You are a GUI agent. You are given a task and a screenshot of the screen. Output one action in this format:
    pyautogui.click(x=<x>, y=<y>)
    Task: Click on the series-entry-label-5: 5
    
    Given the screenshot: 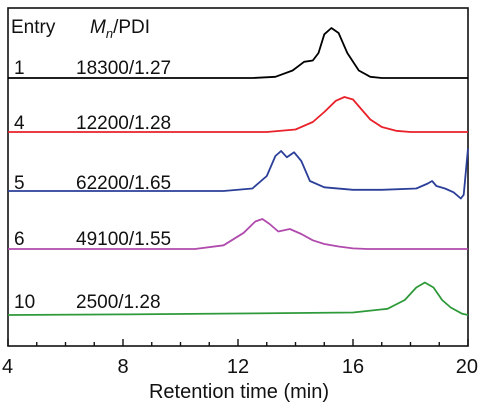 What is the action you would take?
    pyautogui.click(x=19, y=183)
    